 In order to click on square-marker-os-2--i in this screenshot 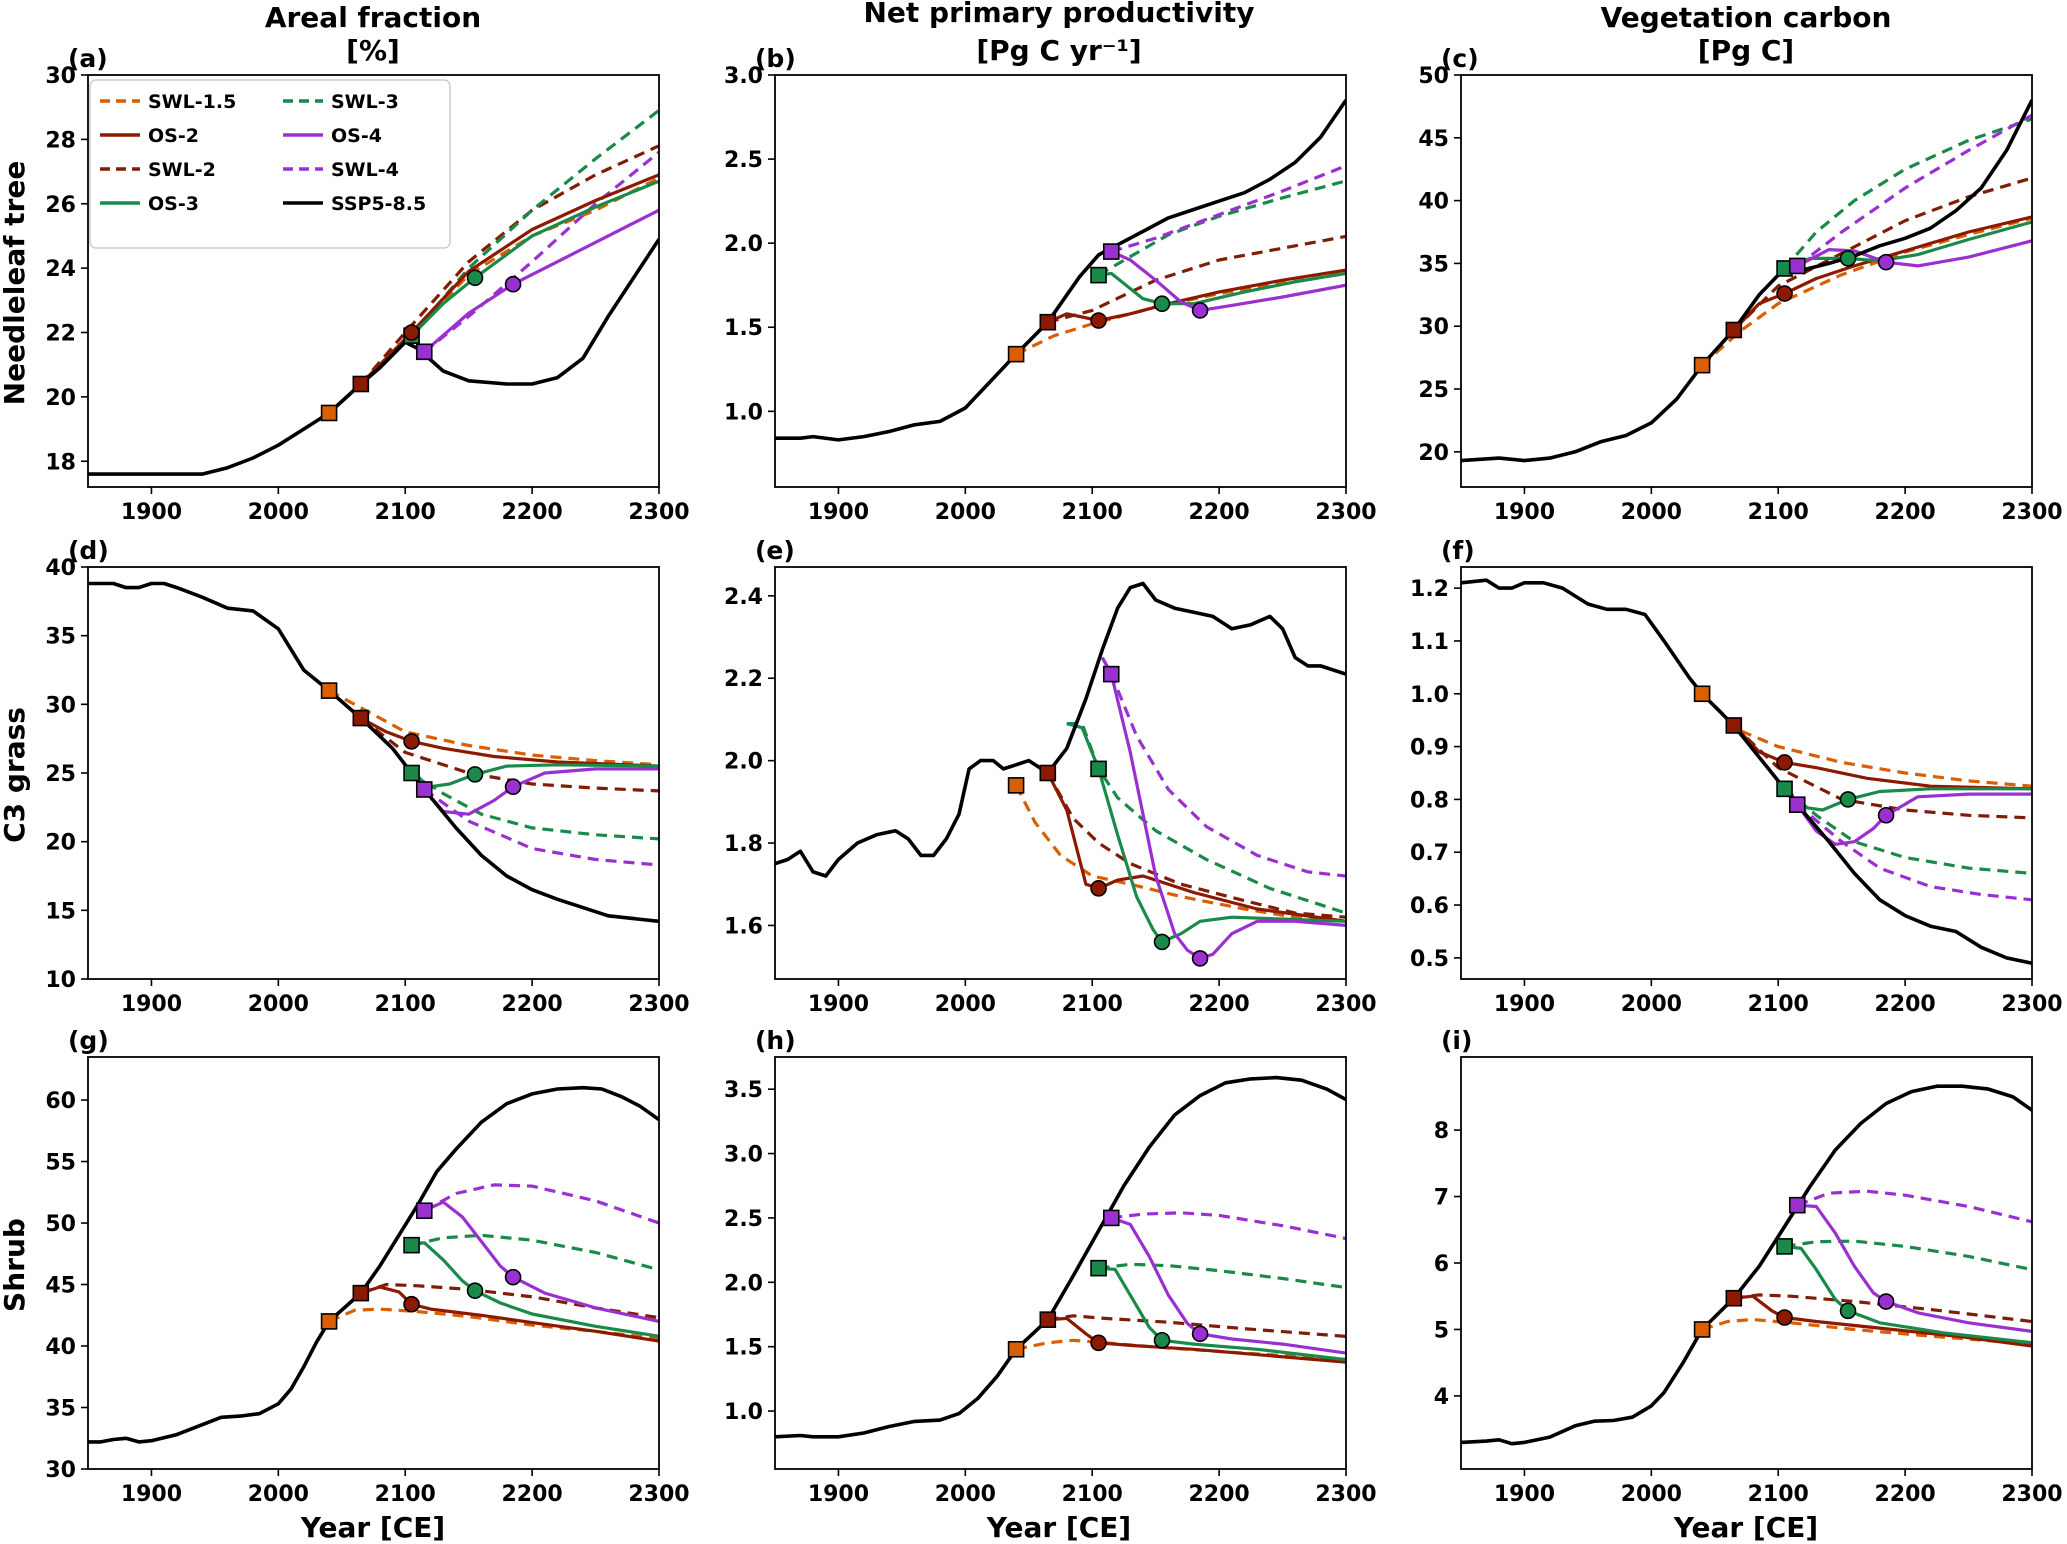, I will do `click(1734, 1298)`.